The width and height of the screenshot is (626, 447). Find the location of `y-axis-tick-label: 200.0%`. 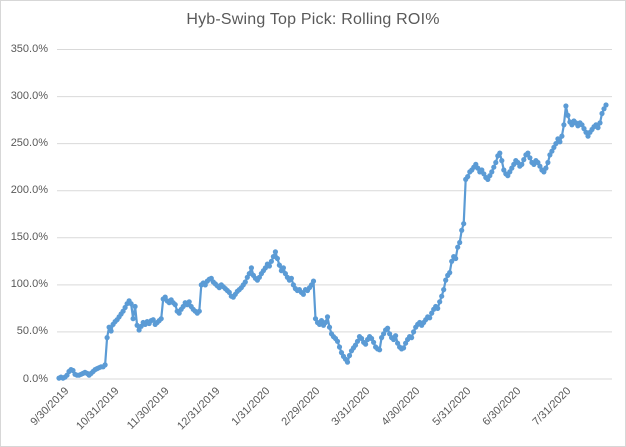

y-axis-tick-label: 200.0% is located at coordinates (29, 190).